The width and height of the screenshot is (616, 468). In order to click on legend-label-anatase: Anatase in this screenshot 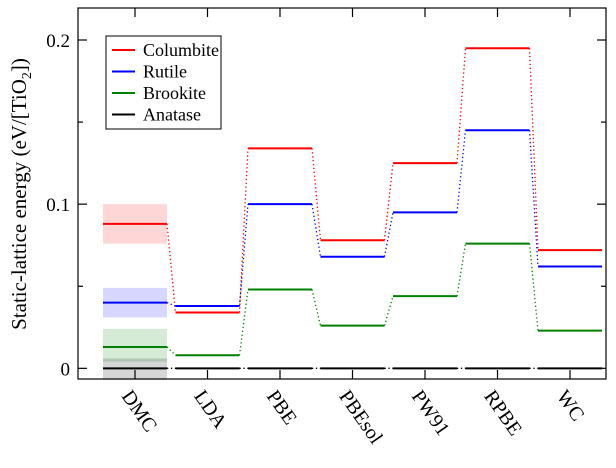, I will do `click(172, 115)`.